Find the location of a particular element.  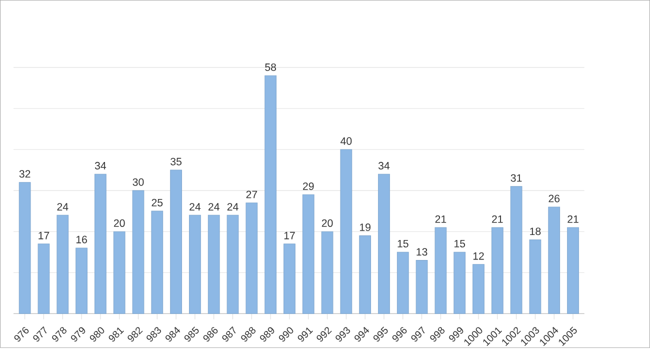

x-tick-label: 998 is located at coordinates (437, 334).